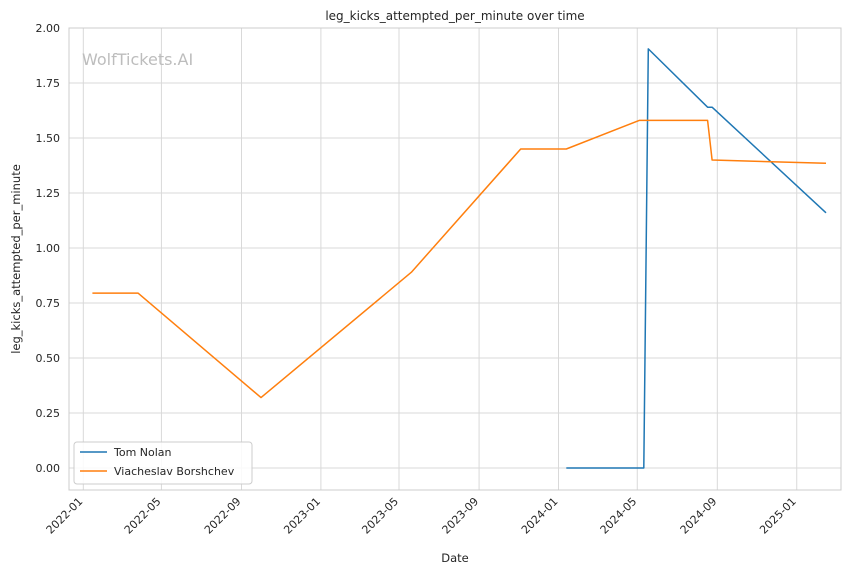 Image resolution: width=852 pixels, height=575 pixels. What do you see at coordinates (48, 83) in the screenshot?
I see `y-tick-label: 1.75` at bounding box center [48, 83].